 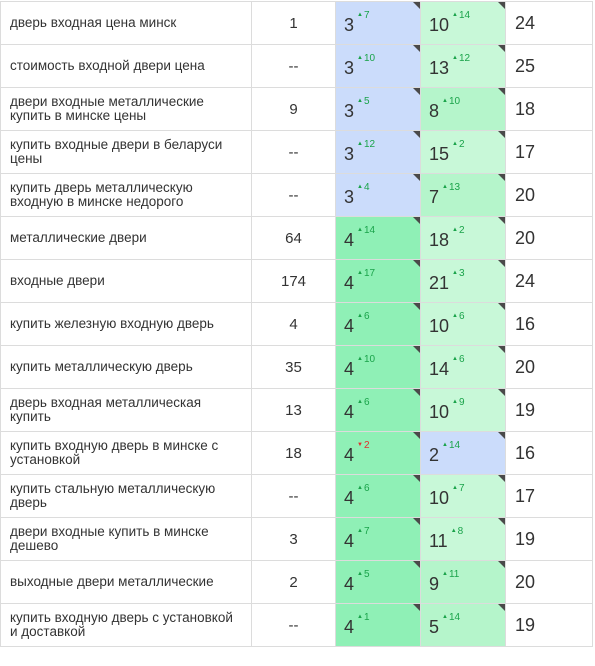 What do you see at coordinates (434, 197) in the screenshot?
I see `position-value: 7` at bounding box center [434, 197].